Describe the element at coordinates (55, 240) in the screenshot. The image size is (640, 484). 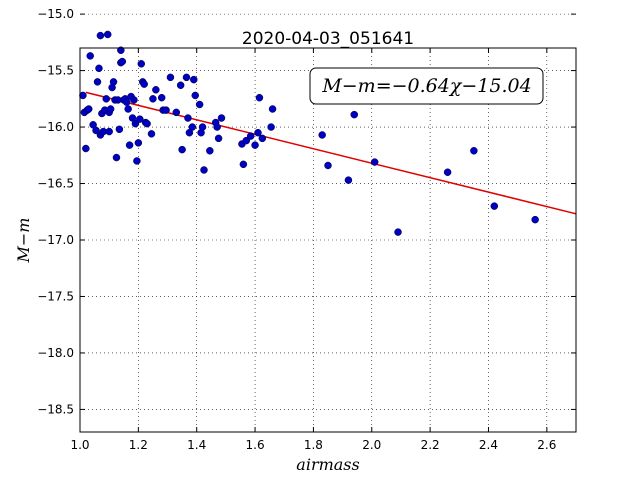
I see `y-tick-label: −17.0` at that location.